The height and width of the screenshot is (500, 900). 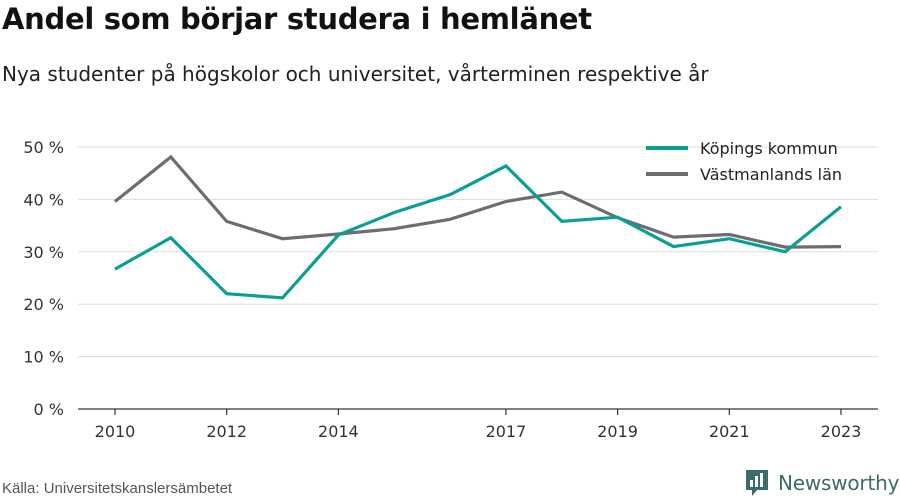 I want to click on brand-name: Newsworthy, so click(x=839, y=483).